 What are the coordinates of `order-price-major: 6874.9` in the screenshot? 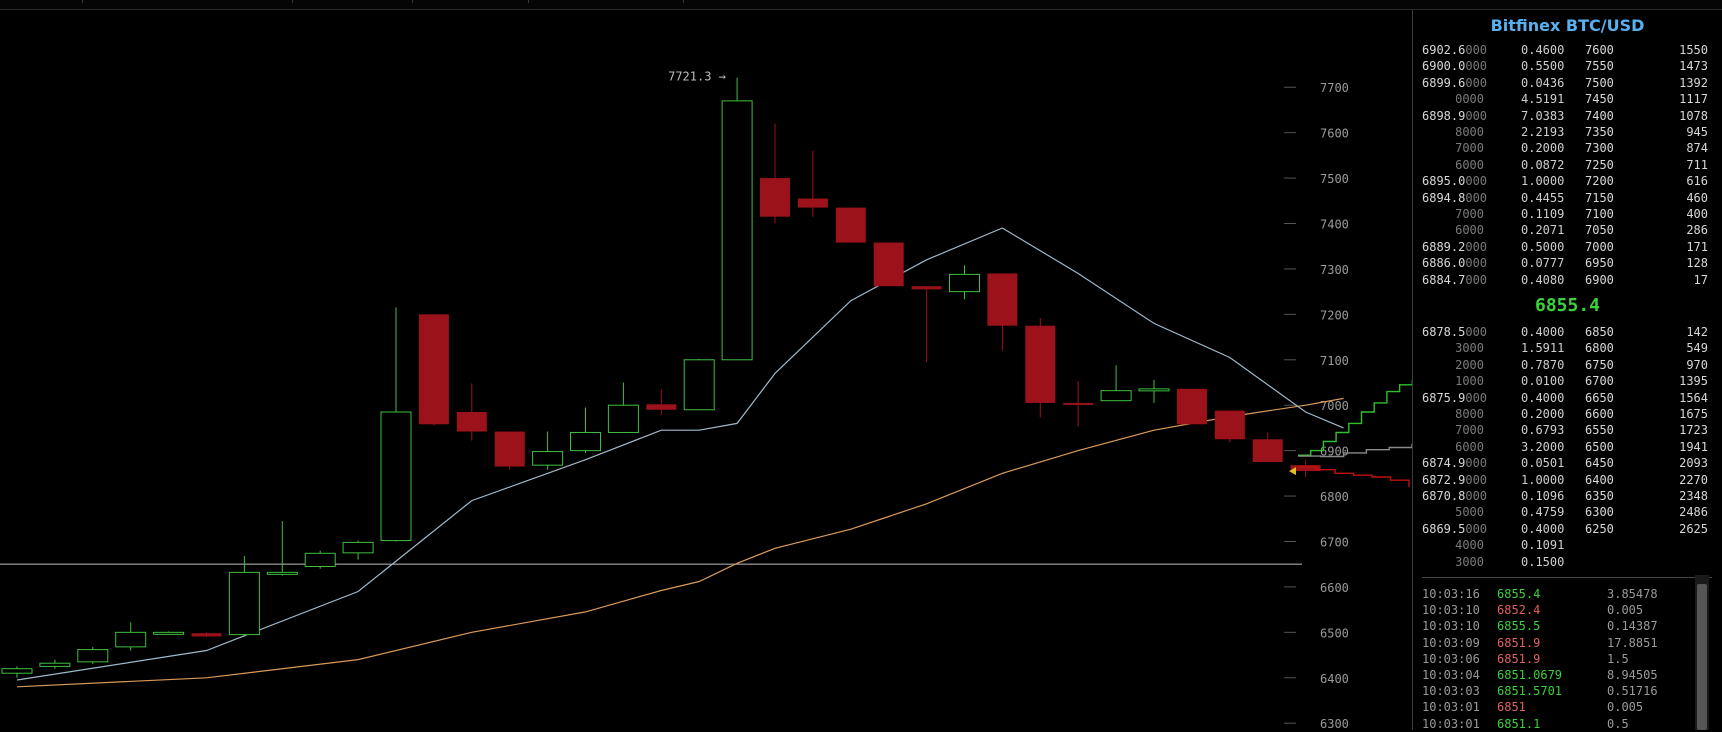 It's located at (1444, 463).